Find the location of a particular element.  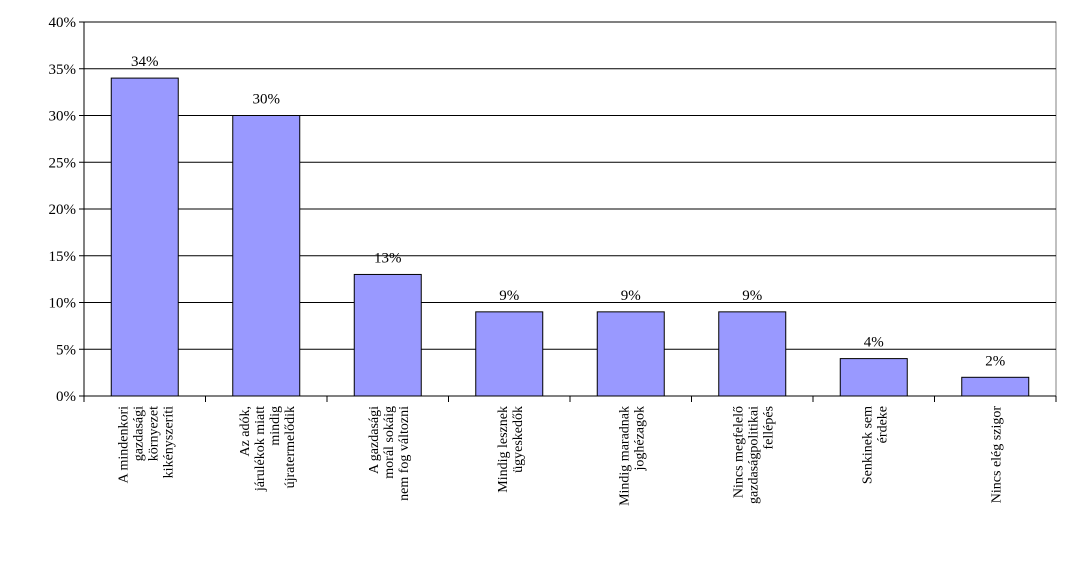

x-category-label: A gazdaságimorál sokáignem fog változni is located at coordinates (389, 453).